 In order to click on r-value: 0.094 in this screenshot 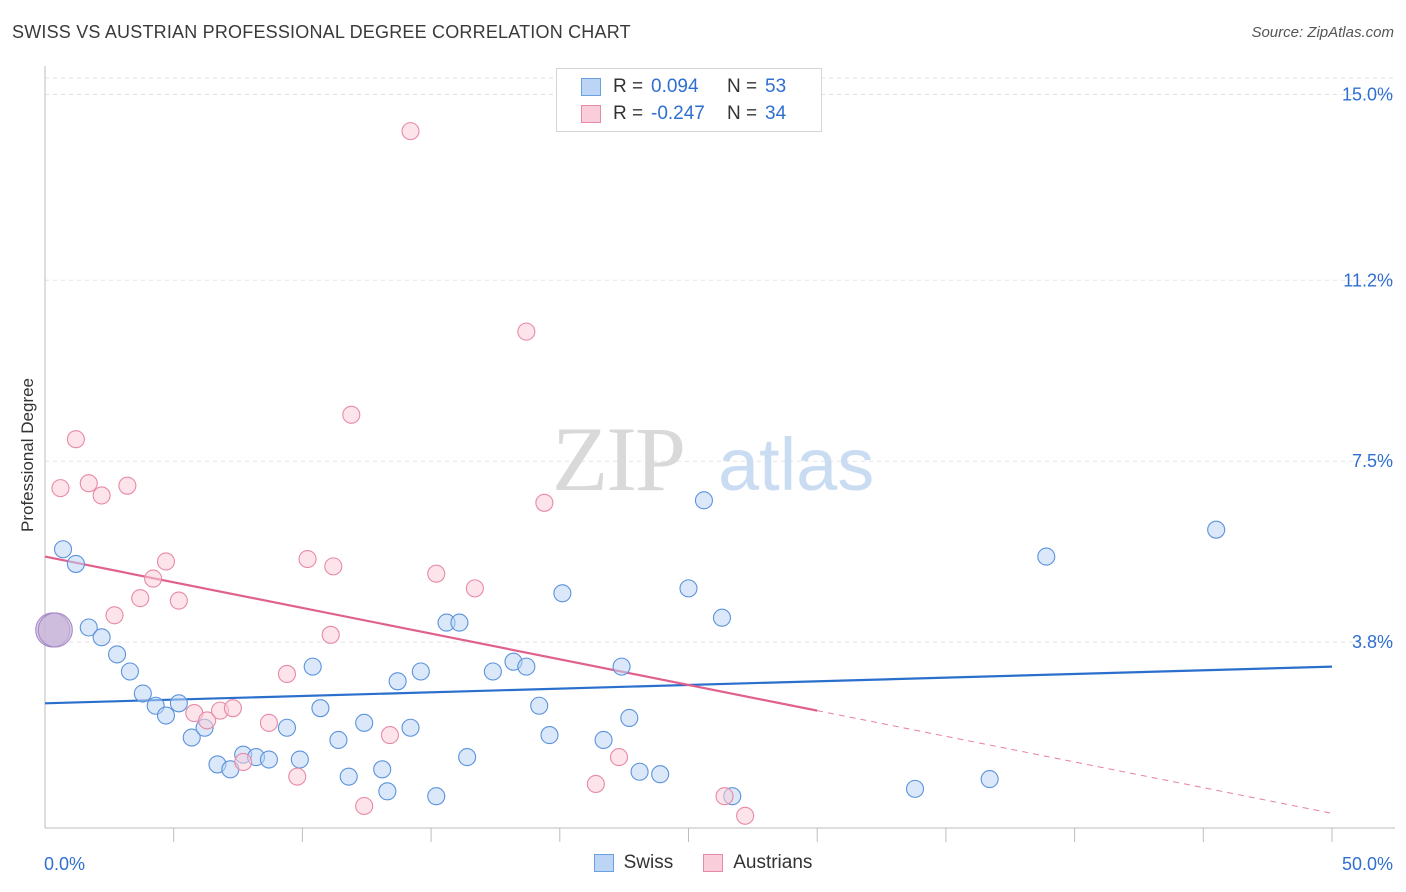, I will do `click(675, 86)`.